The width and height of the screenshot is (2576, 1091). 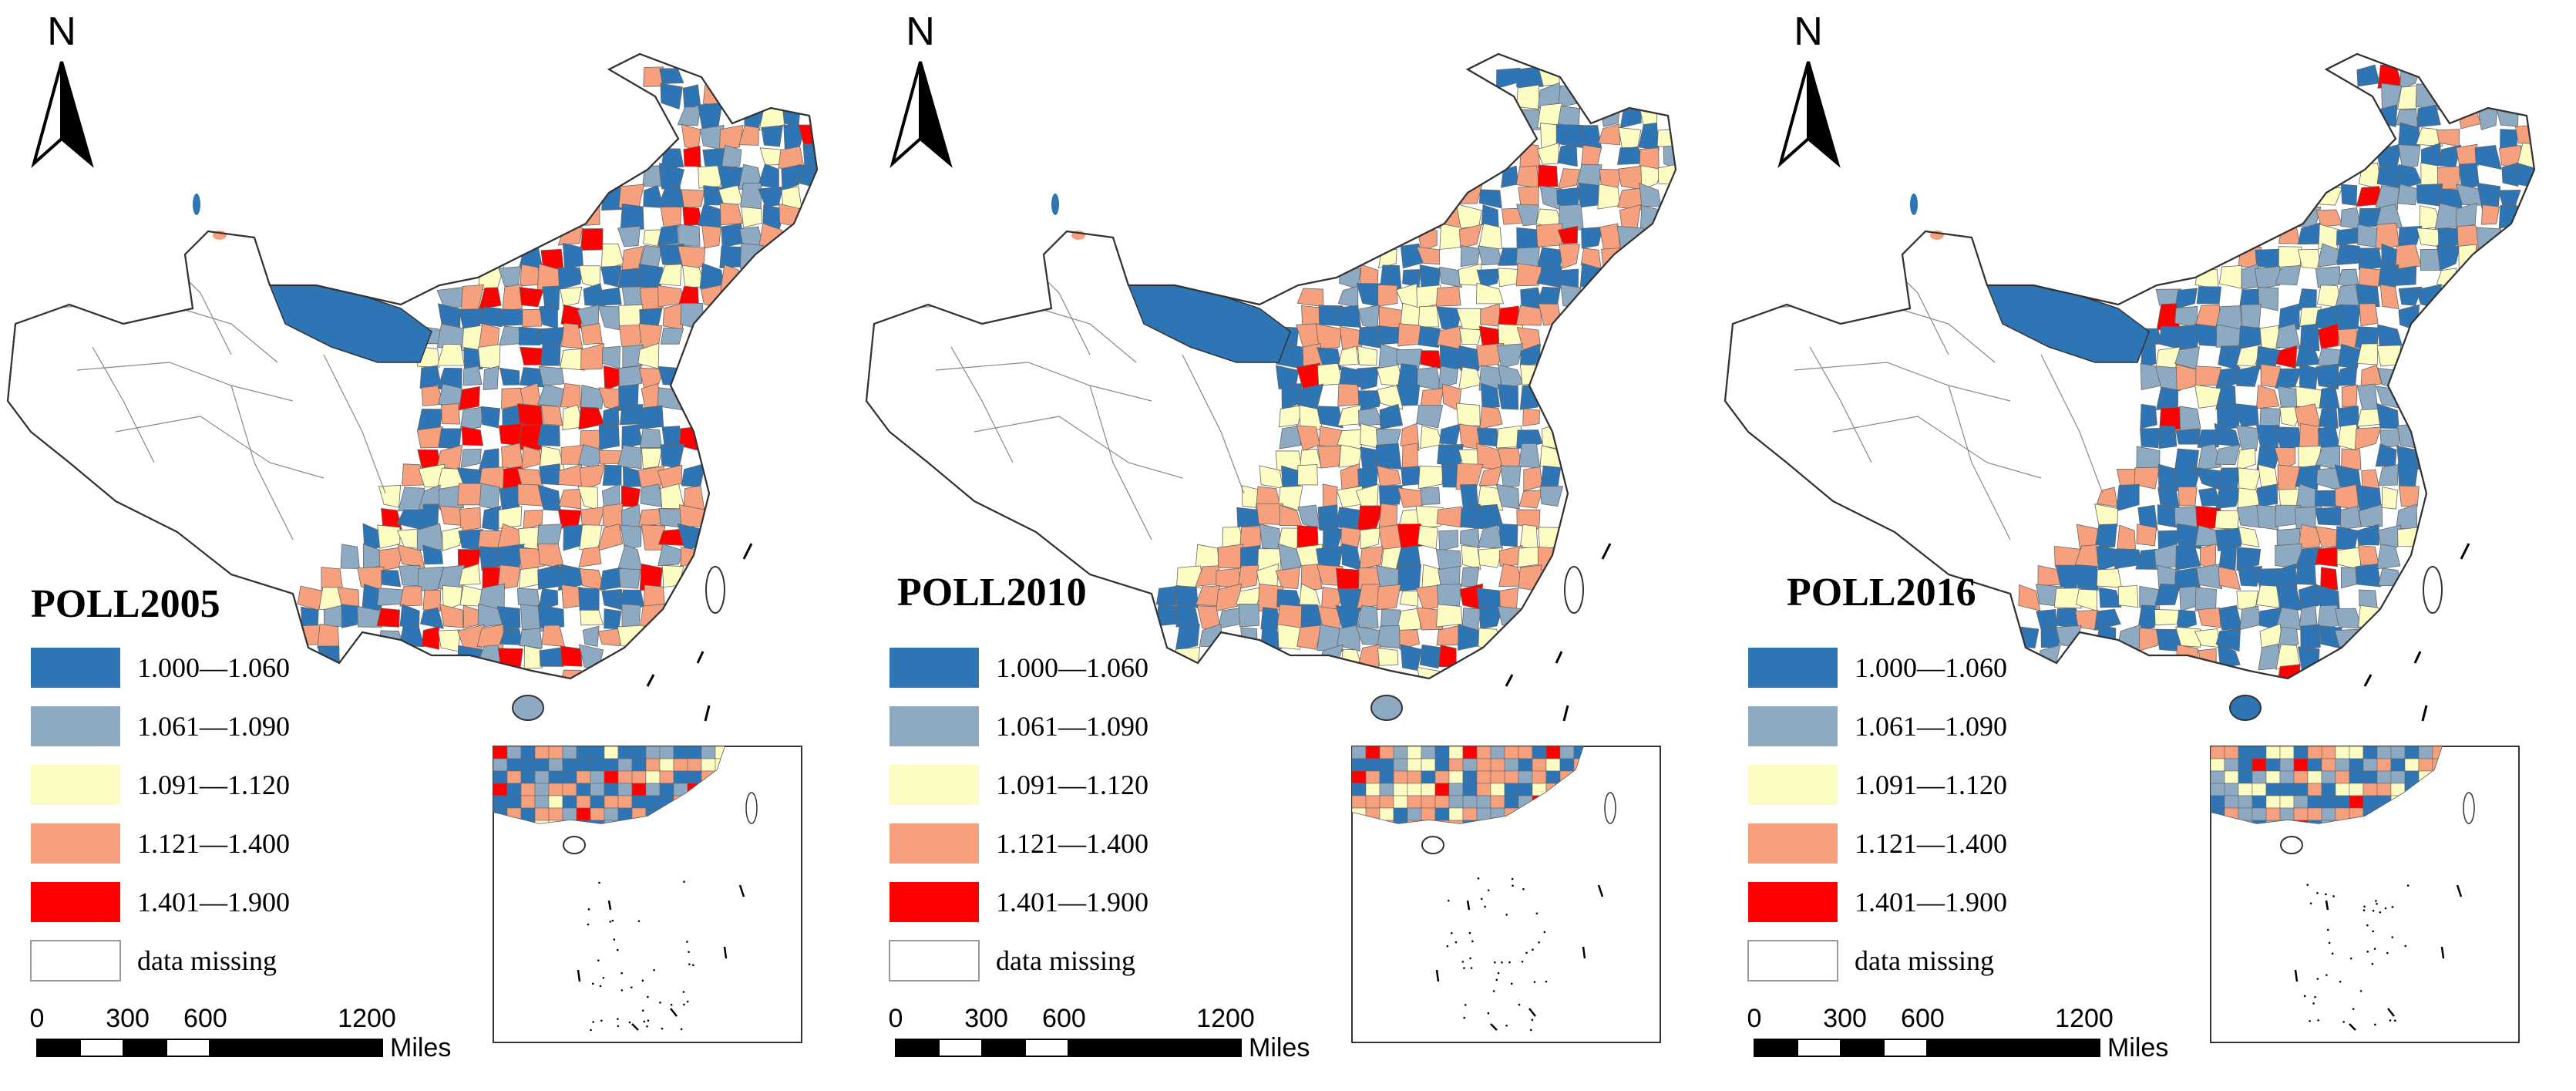 I want to click on prefecture-cells, so click(x=557, y=372).